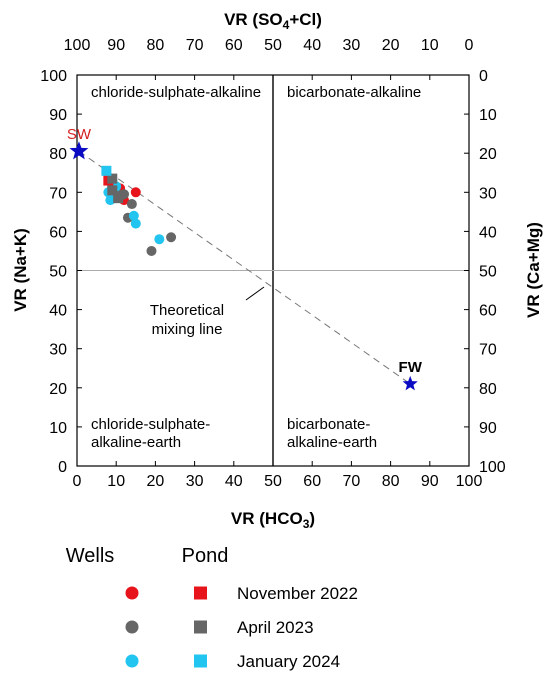 The image size is (550, 681). What do you see at coordinates (469, 45) in the screenshot?
I see `top-tick-label: 0` at bounding box center [469, 45].